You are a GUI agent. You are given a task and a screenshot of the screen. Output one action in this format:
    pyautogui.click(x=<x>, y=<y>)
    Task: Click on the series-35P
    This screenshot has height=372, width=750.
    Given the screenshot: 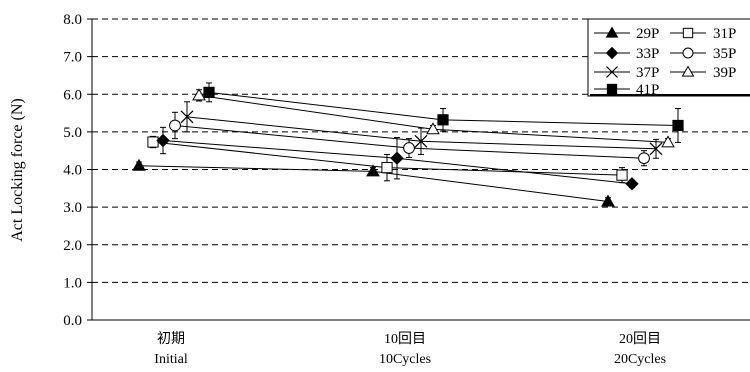 What is the action you would take?
    pyautogui.click(x=409, y=139)
    